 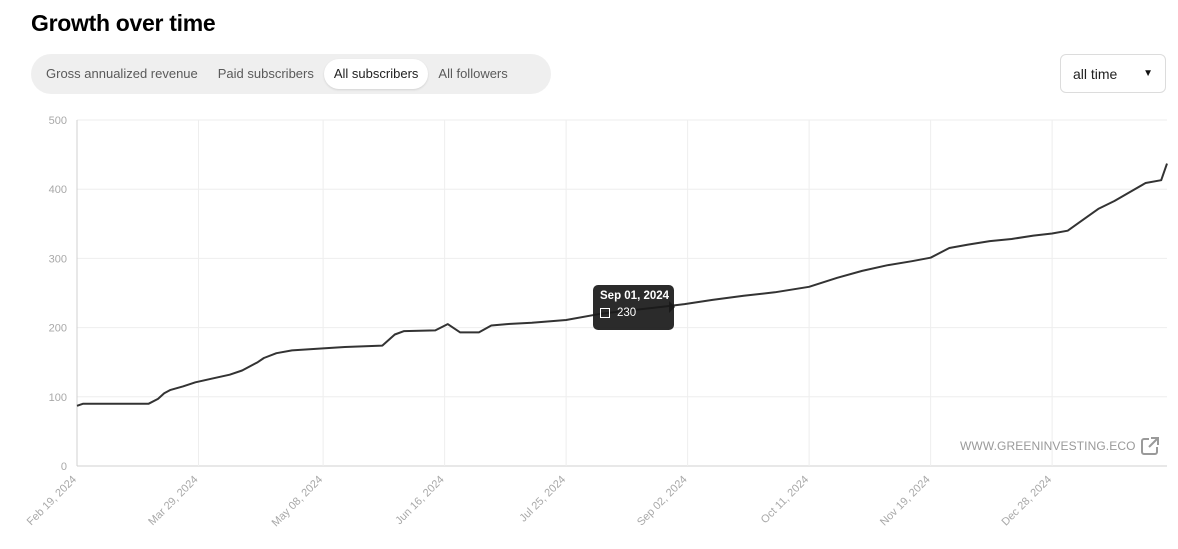 I want to click on page-title: Growth over time, so click(x=123, y=23).